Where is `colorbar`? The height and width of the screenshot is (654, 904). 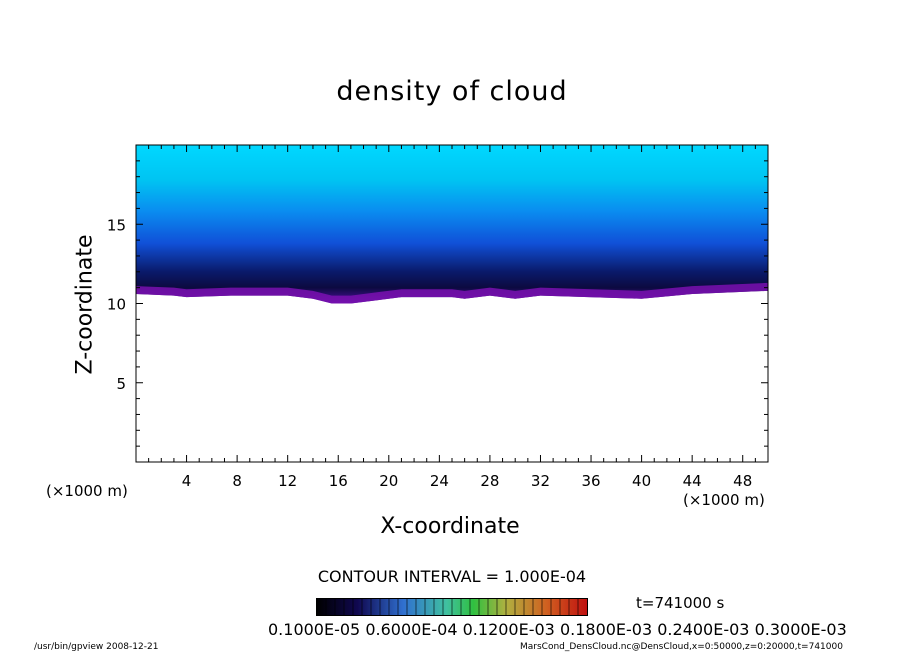 colorbar is located at coordinates (452, 607).